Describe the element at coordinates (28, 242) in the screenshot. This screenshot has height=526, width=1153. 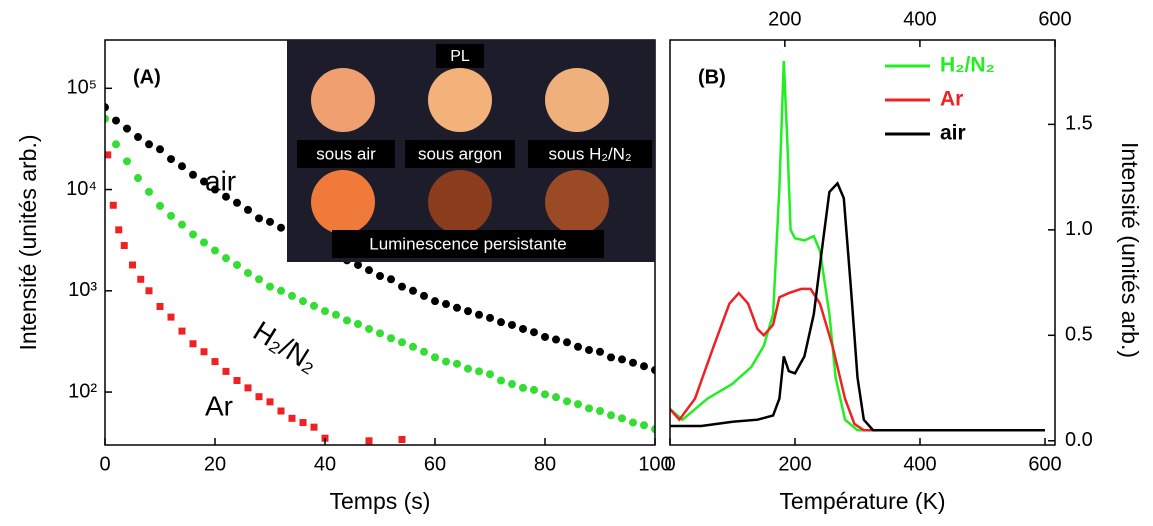
I see `y-axis-label: Intensité (unités arb.)` at that location.